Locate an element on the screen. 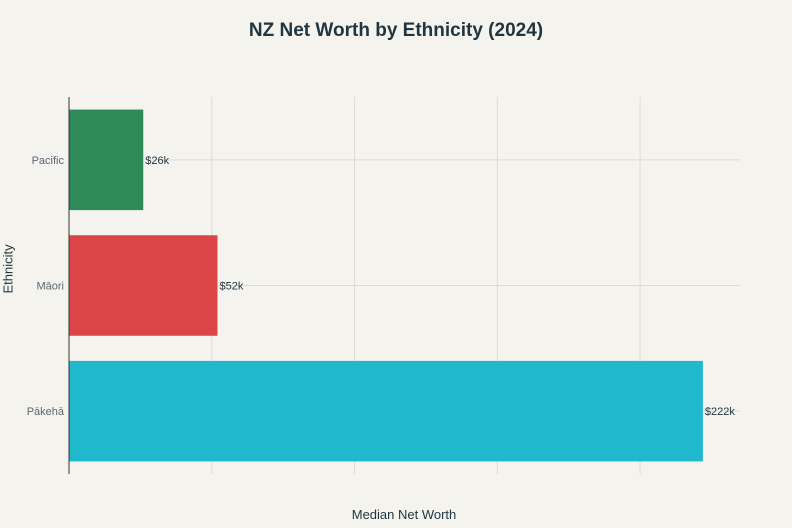 The image size is (792, 528). category-labels: Pacific Māori Pākehā is located at coordinates (46, 286).